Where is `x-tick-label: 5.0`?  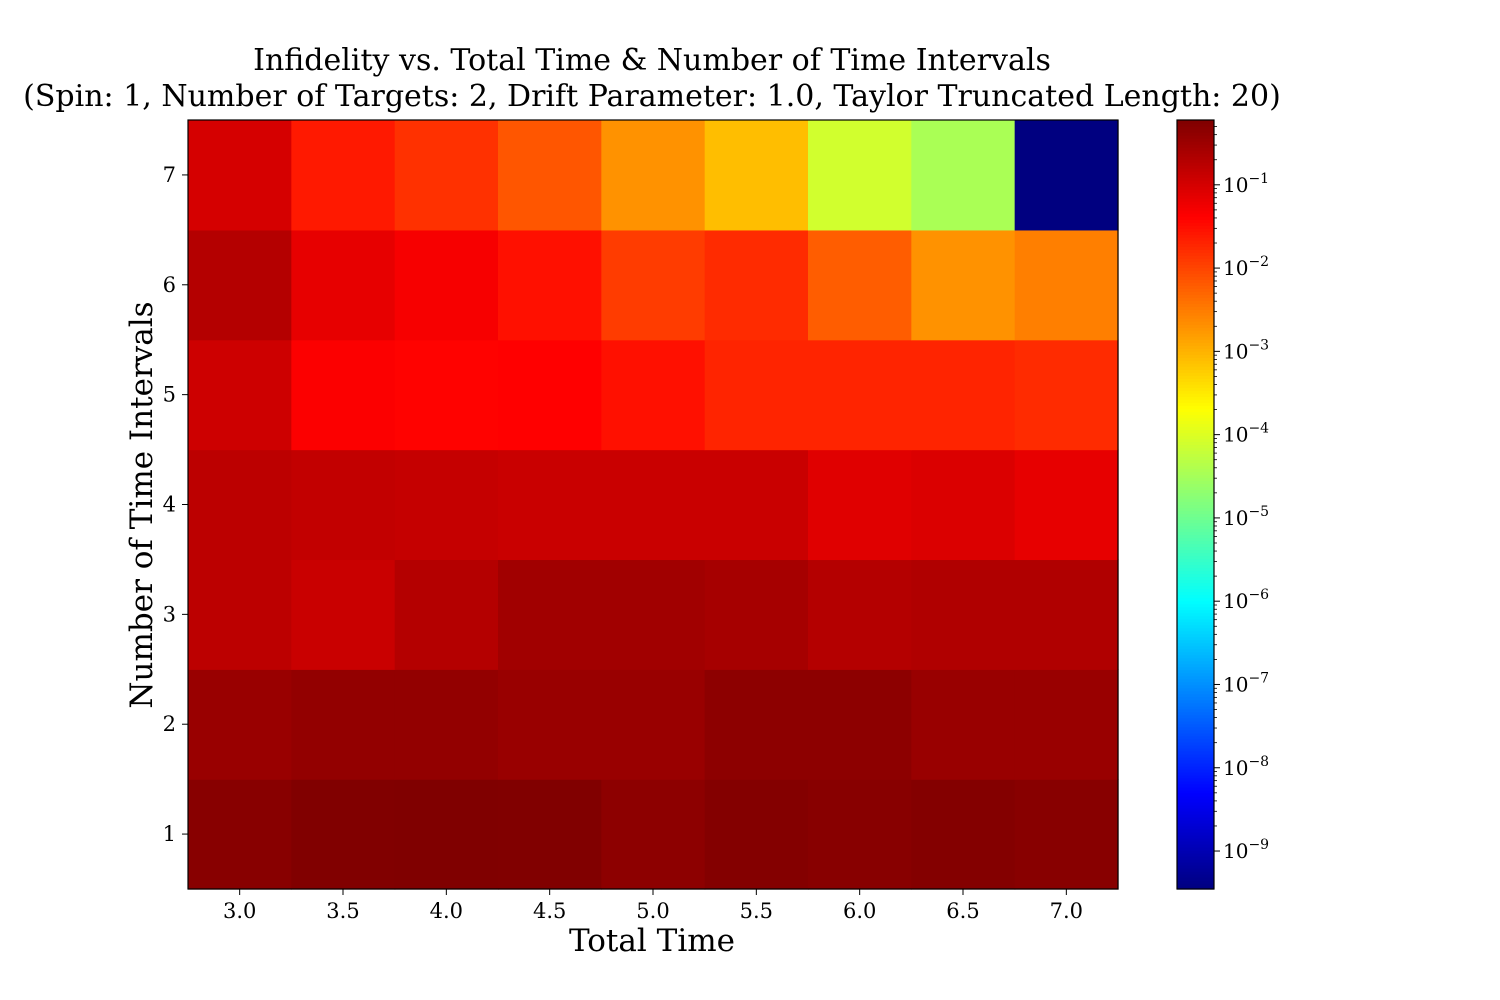 x-tick-label: 5.0 is located at coordinates (652, 911).